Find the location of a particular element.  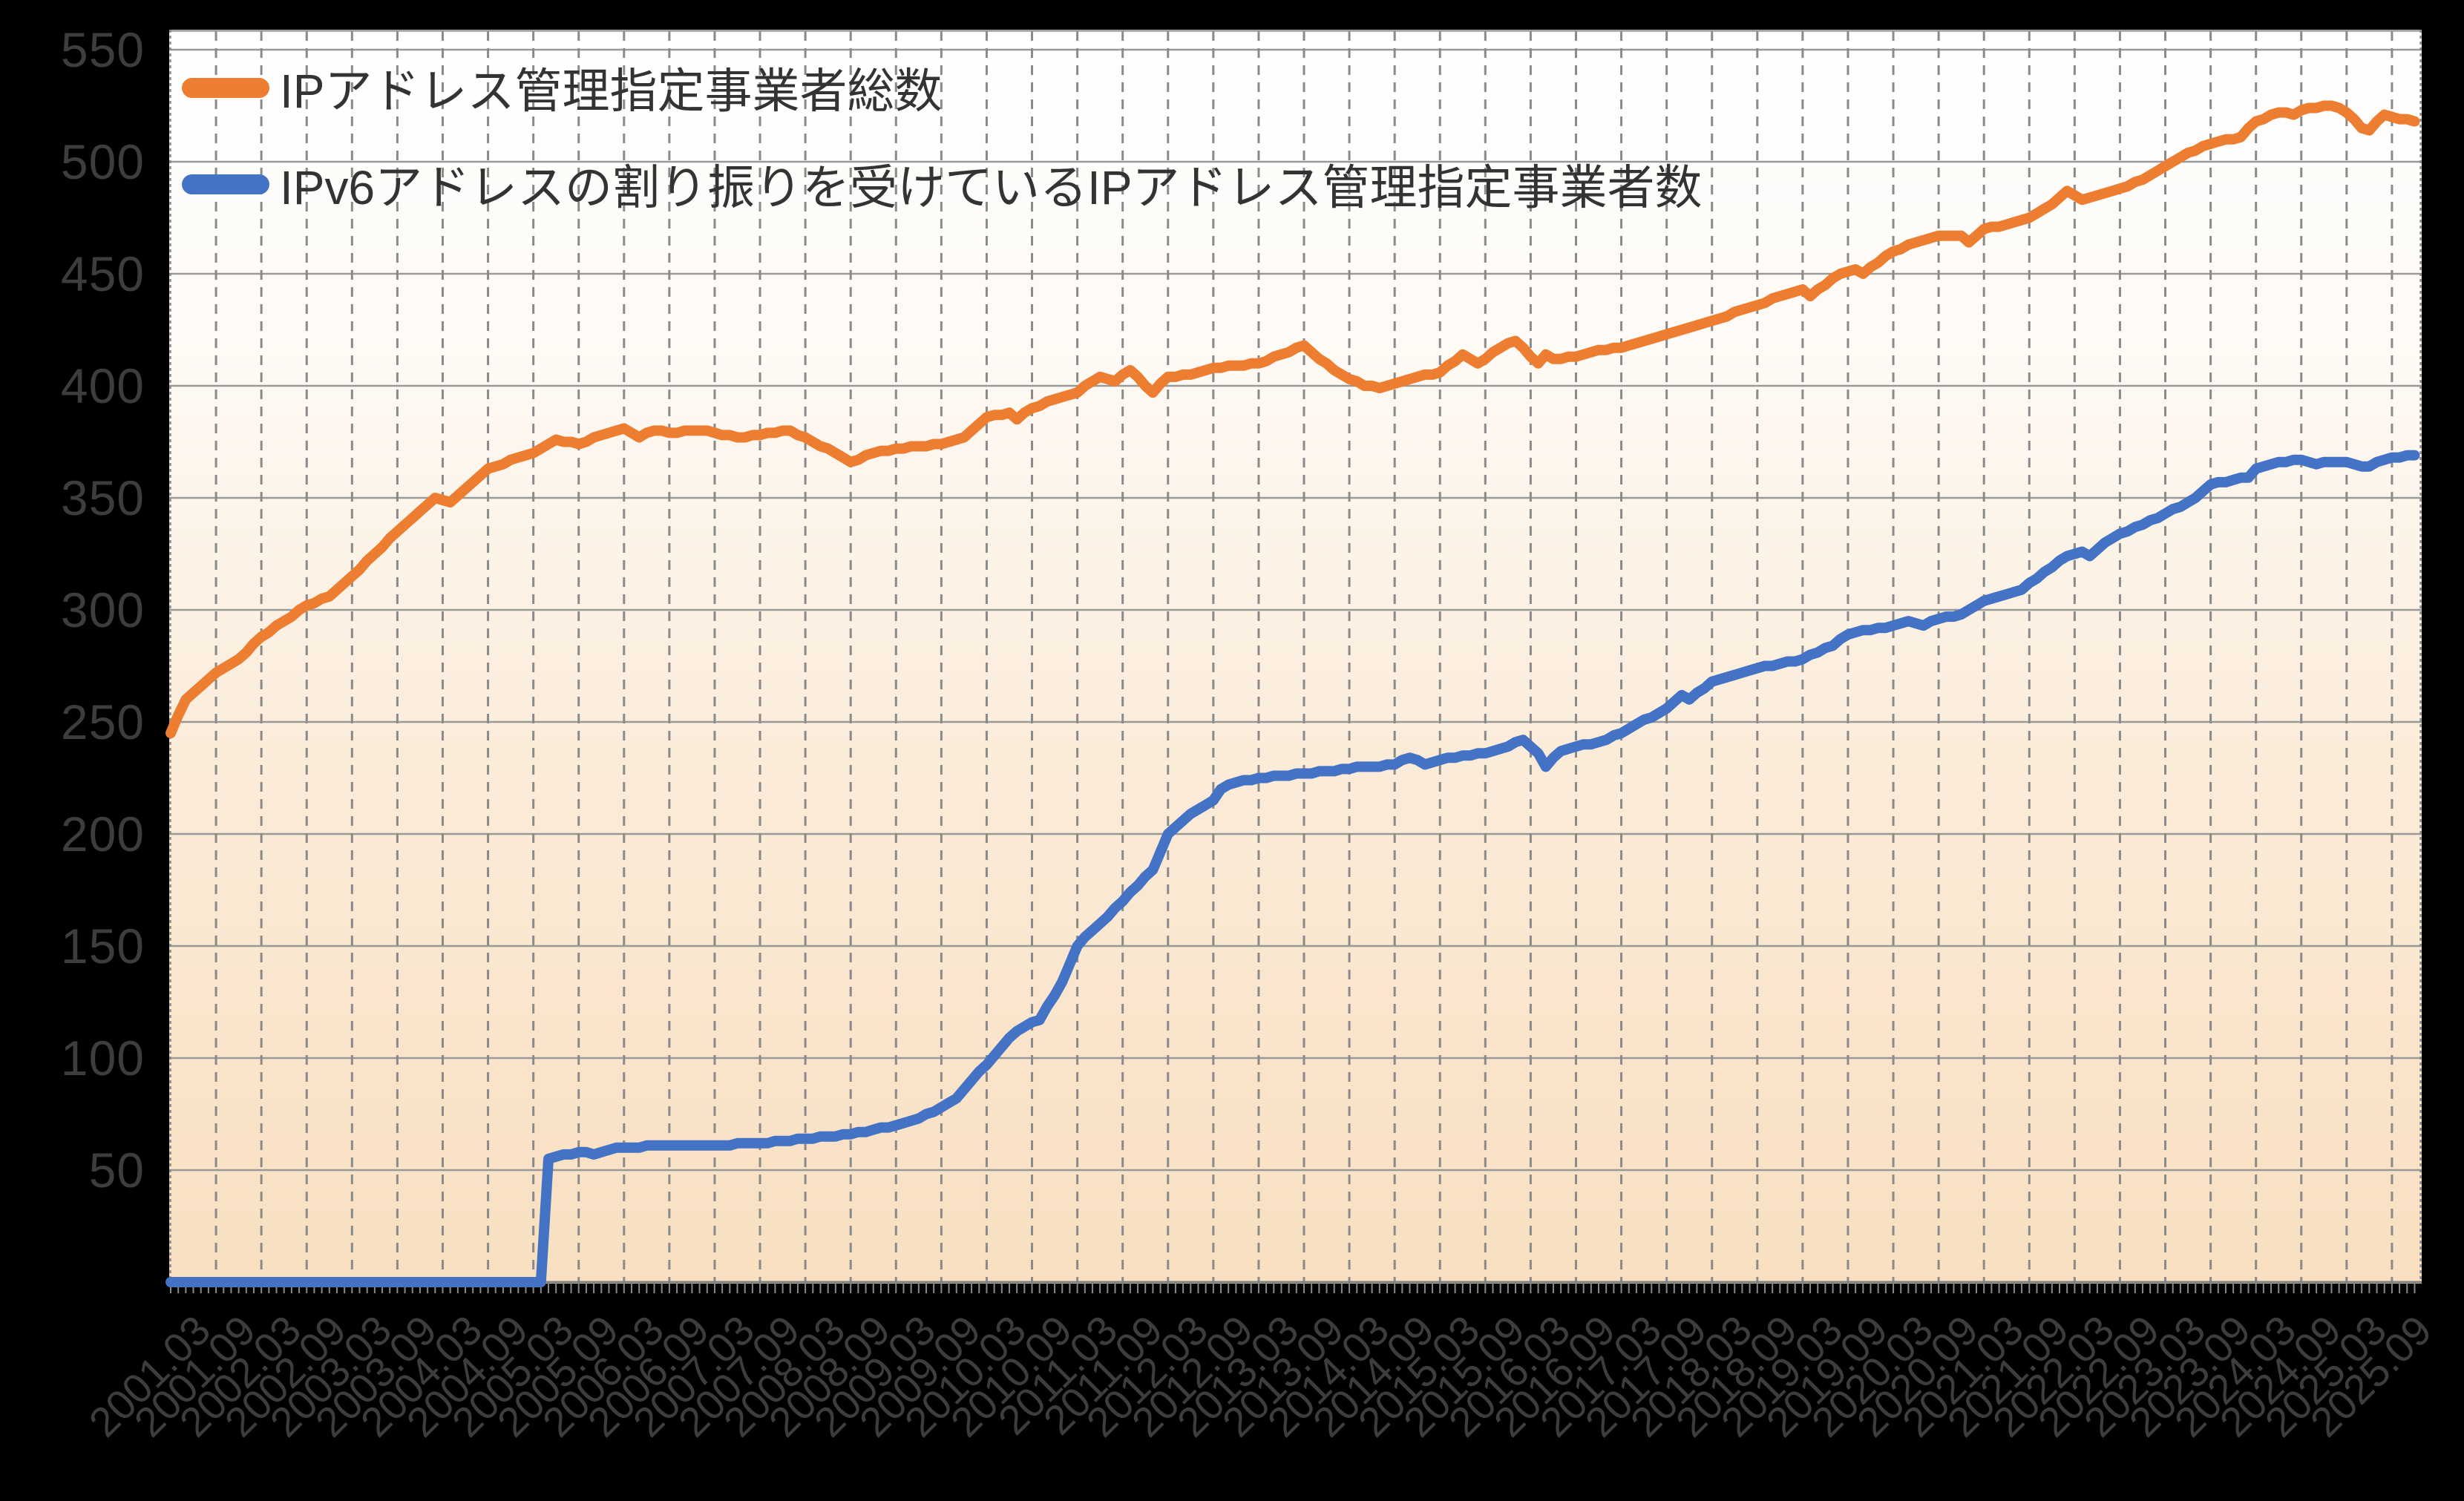

legend-item-ipv6: IPv6アドレスの割り振りを受けているIPアドレス管理指定事業者数 is located at coordinates (943, 184).